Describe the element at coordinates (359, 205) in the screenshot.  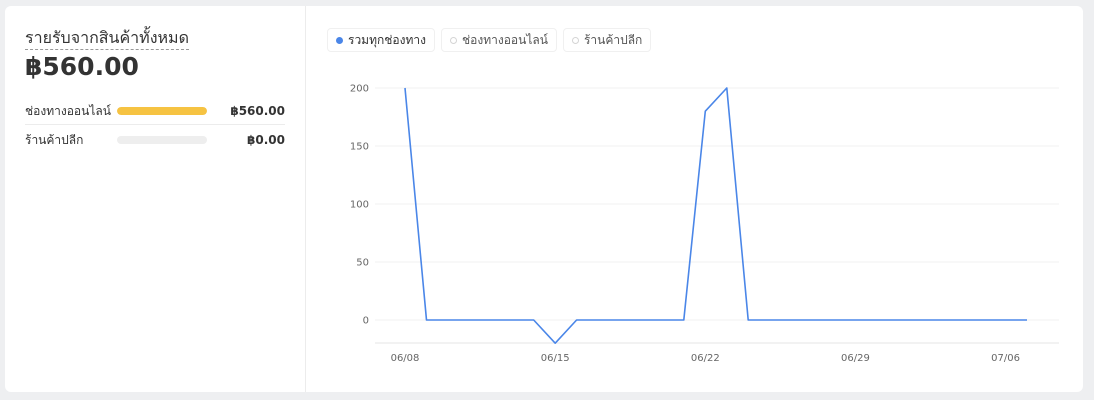
I see `y-tick-label: 100` at that location.